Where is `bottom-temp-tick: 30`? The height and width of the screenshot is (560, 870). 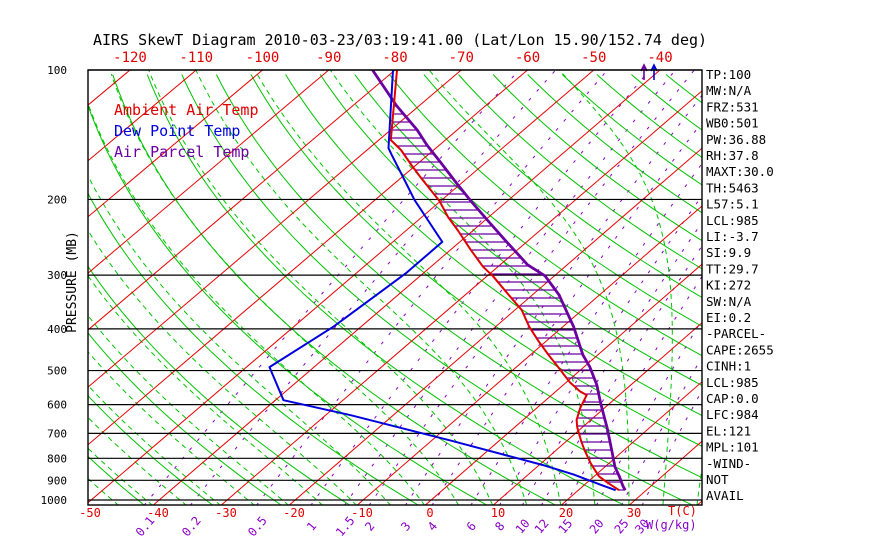 bottom-temp-tick: 30 is located at coordinates (634, 513).